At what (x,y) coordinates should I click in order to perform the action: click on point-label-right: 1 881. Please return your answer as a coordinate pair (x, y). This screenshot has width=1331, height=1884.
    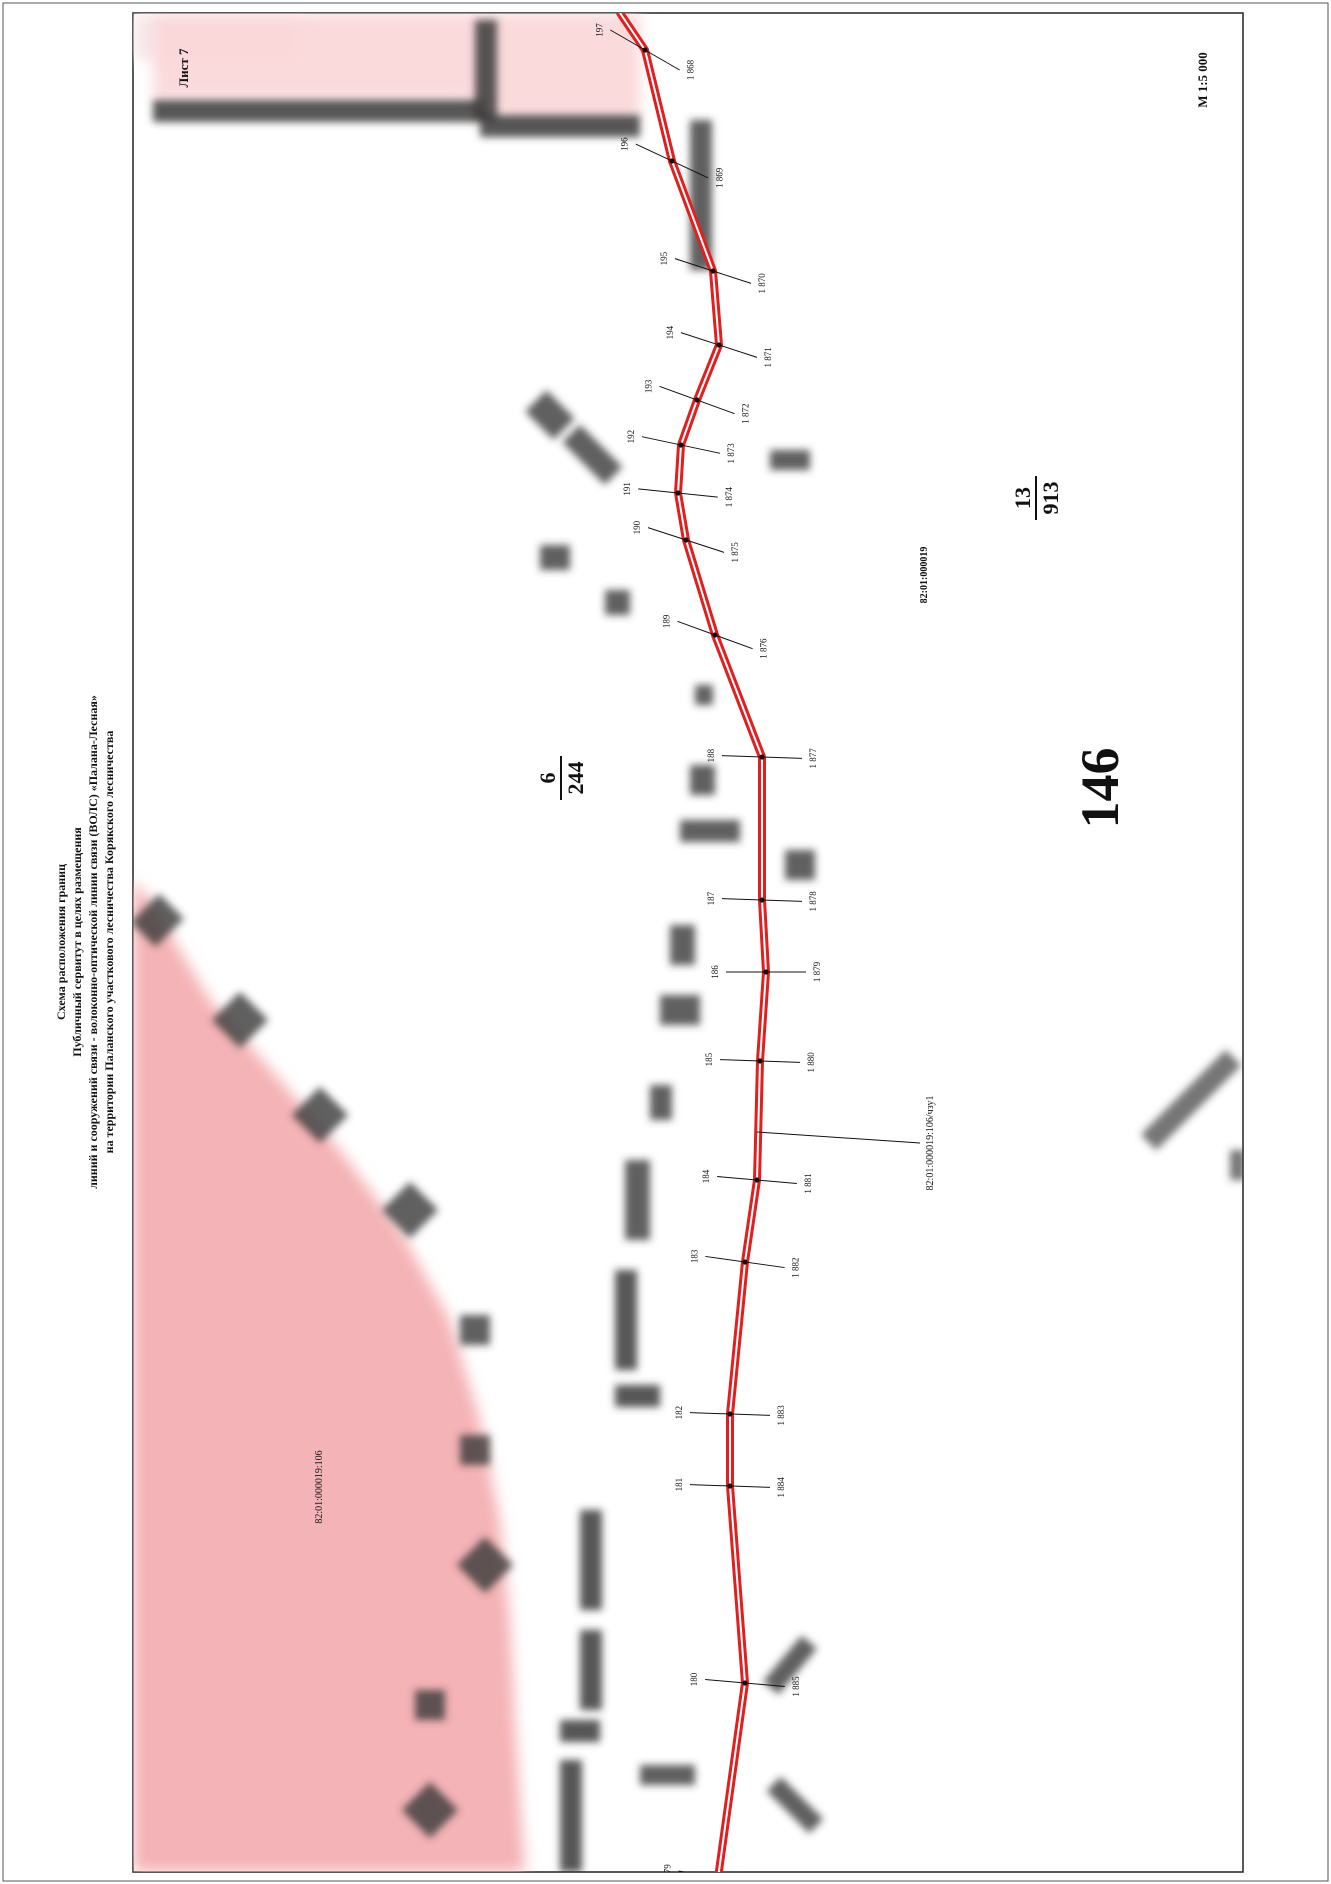
    Looking at the image, I should click on (808, 1183).